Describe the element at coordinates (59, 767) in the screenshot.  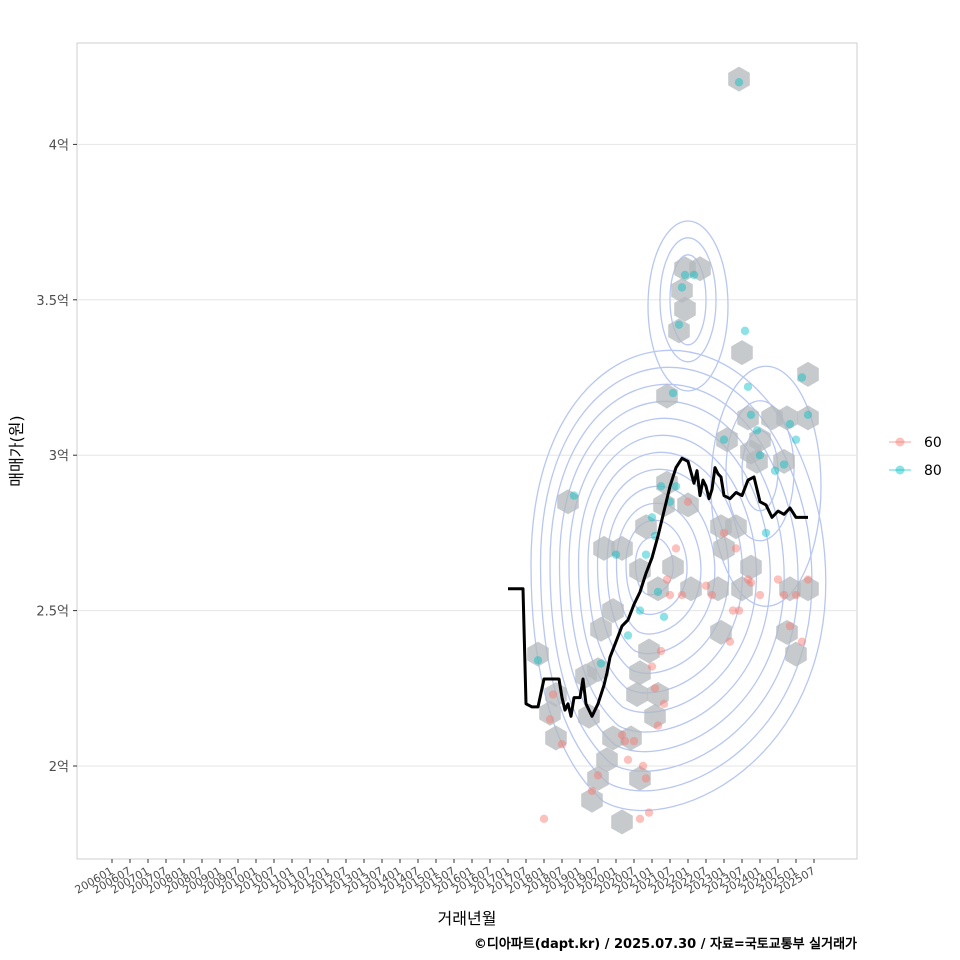
I see `y-tick-label: 2억` at that location.